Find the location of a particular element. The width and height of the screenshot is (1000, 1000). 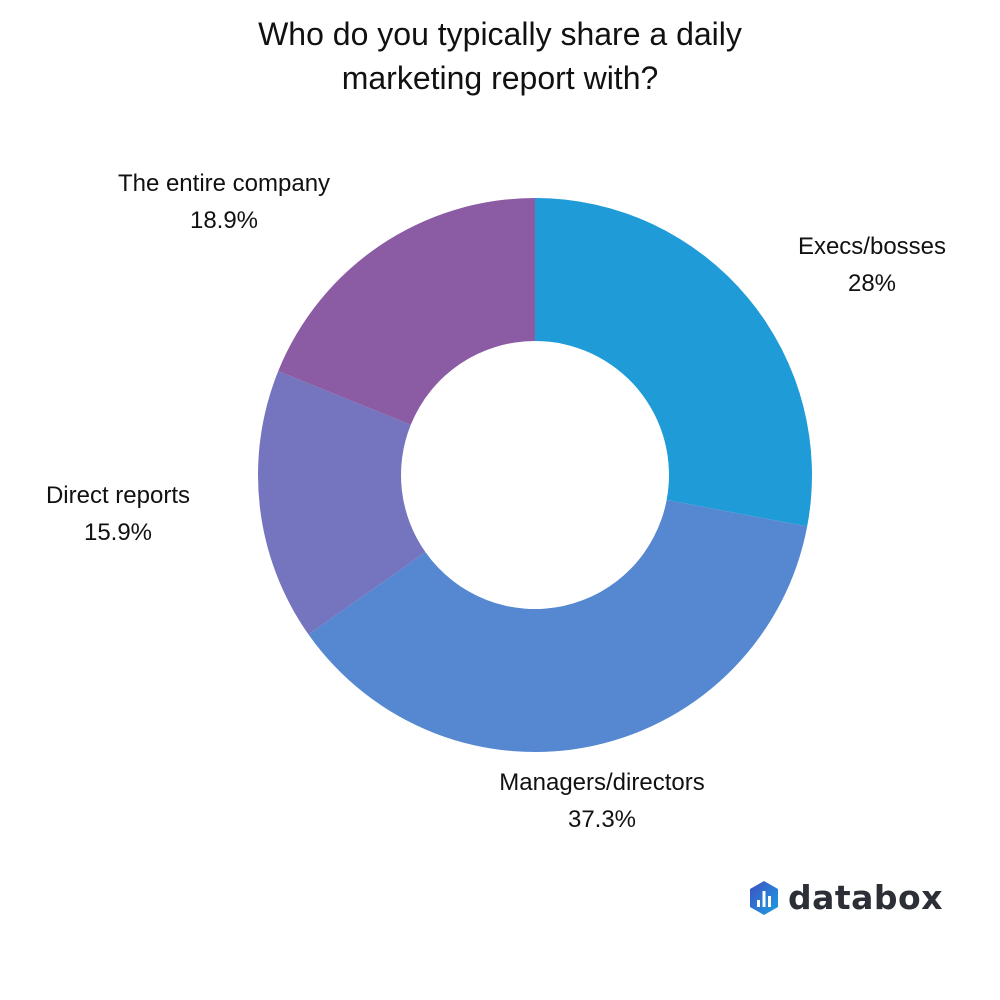

label-company: The entire company is located at coordinates (224, 183).